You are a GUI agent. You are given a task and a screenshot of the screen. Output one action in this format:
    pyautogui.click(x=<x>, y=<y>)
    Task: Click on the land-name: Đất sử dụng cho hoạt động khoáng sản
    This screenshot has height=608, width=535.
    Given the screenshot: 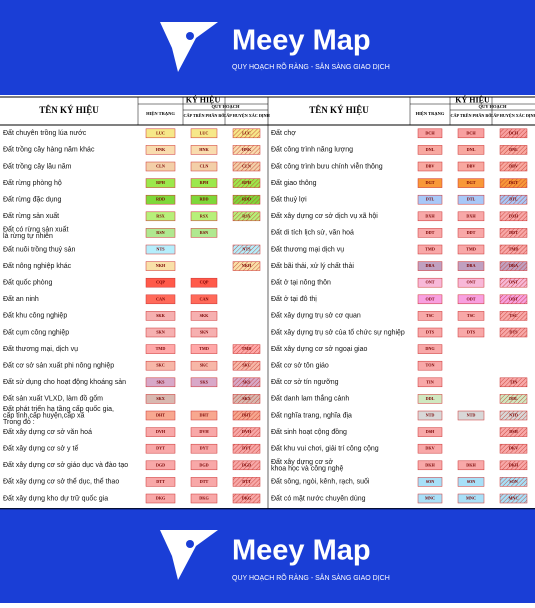 What is the action you would take?
    pyautogui.click(x=64, y=381)
    